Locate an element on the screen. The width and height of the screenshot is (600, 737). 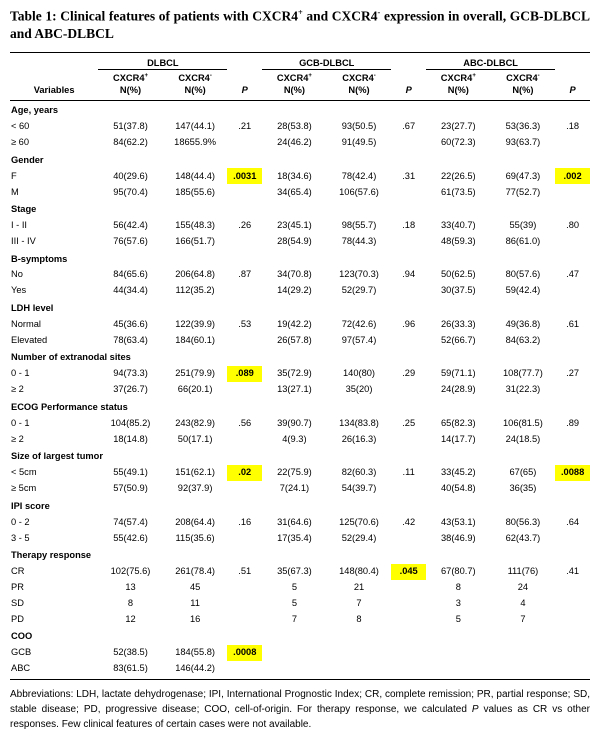
table-cell: 36(35) is located at coordinates (523, 488).